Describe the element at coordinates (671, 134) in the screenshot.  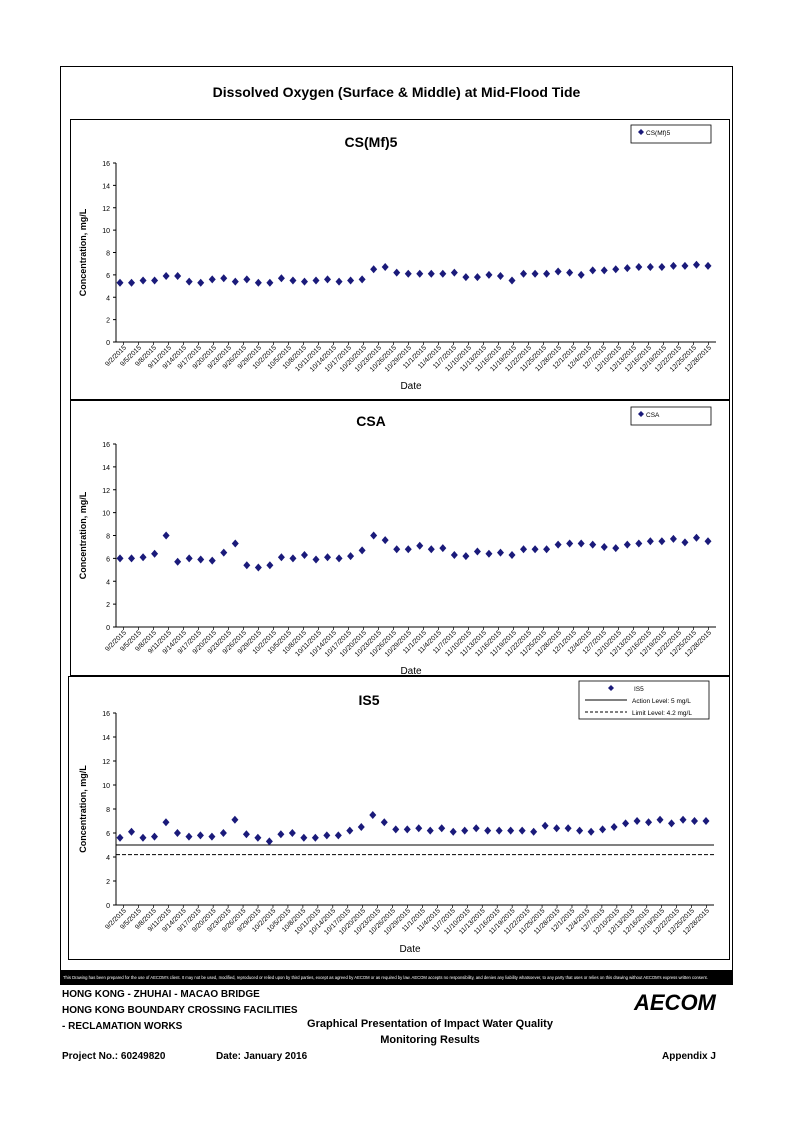
I see `legend-box` at that location.